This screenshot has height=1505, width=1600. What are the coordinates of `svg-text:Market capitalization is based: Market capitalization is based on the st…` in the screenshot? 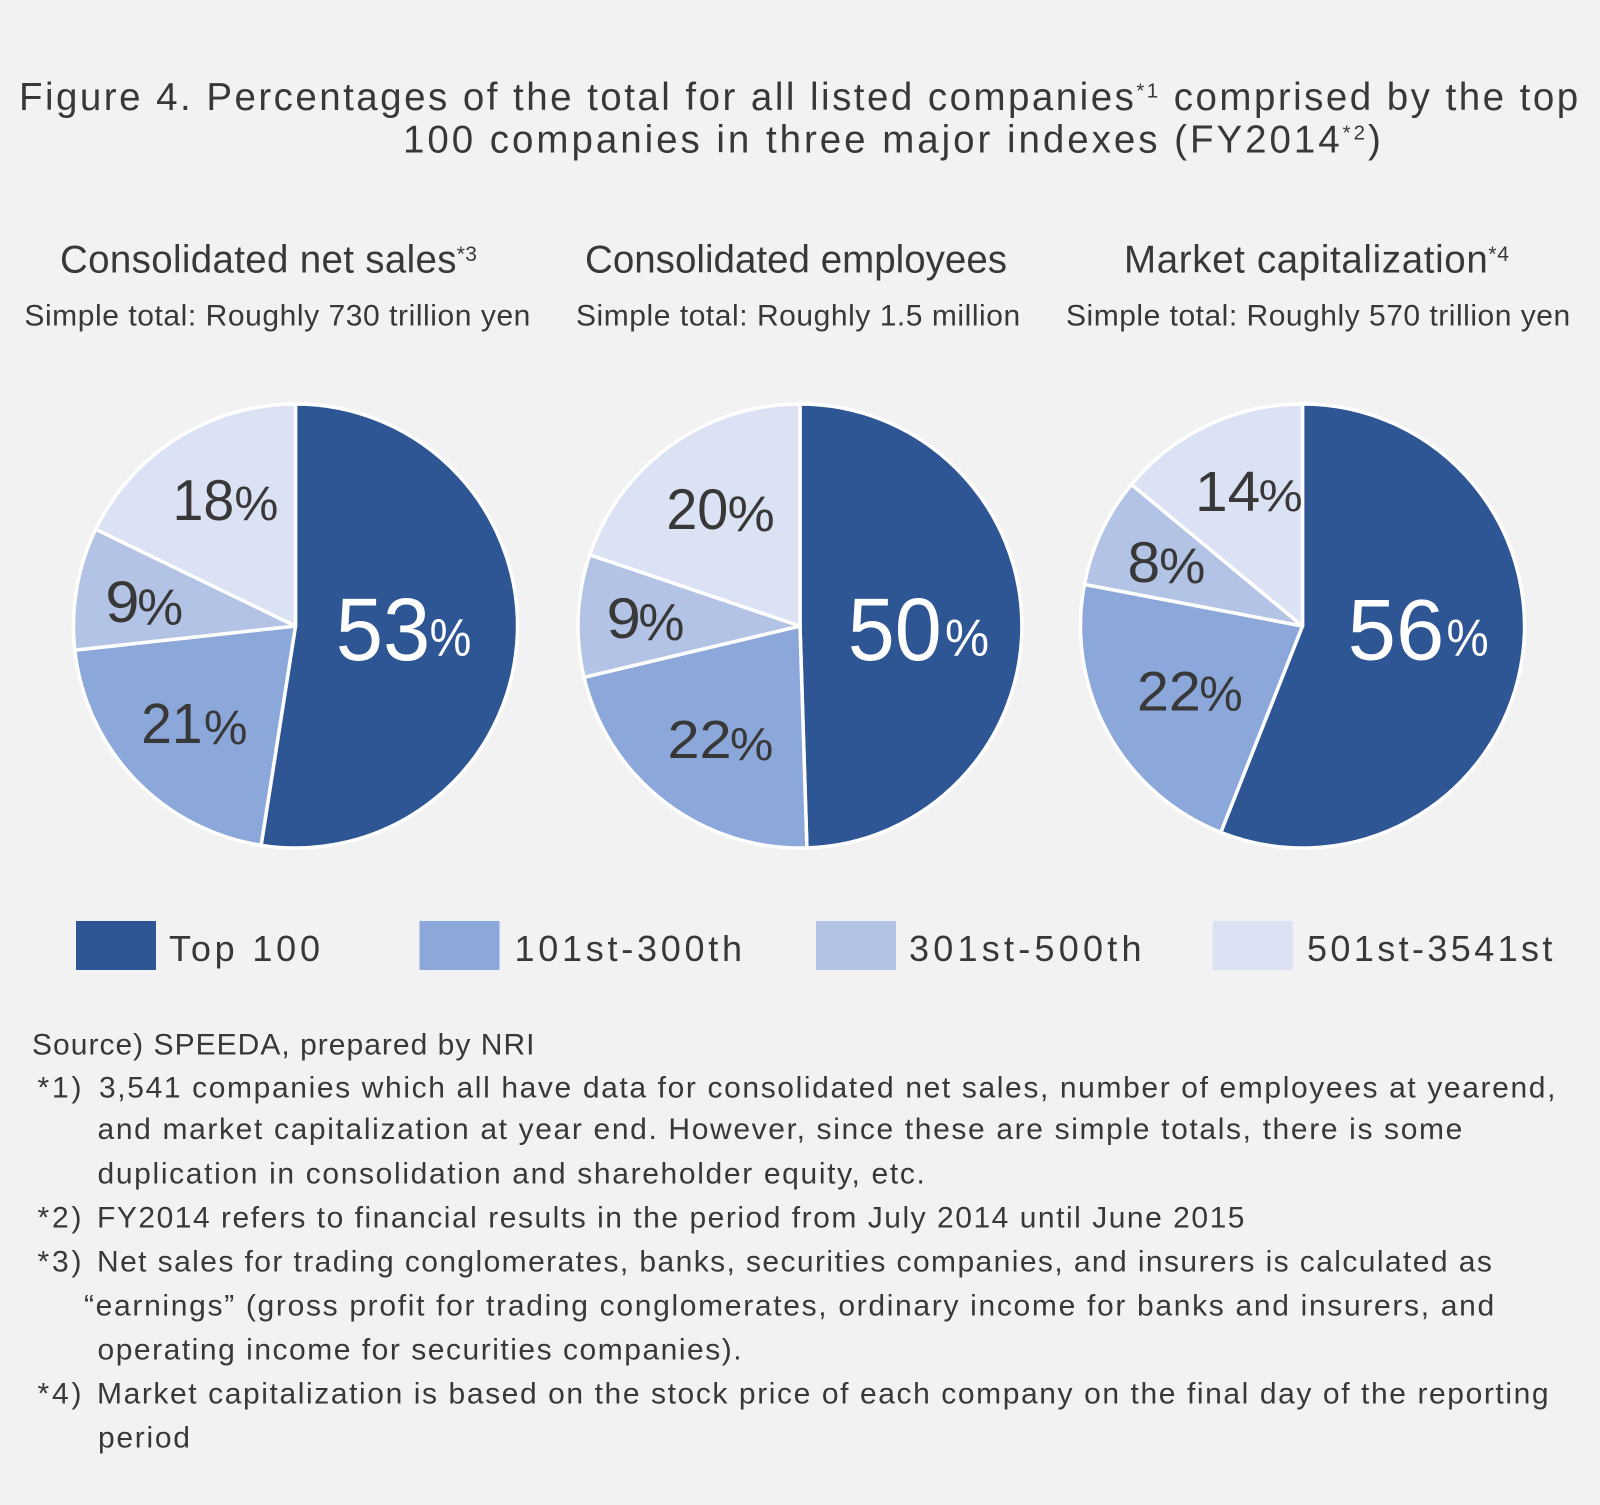 It's located at (823, 1394).